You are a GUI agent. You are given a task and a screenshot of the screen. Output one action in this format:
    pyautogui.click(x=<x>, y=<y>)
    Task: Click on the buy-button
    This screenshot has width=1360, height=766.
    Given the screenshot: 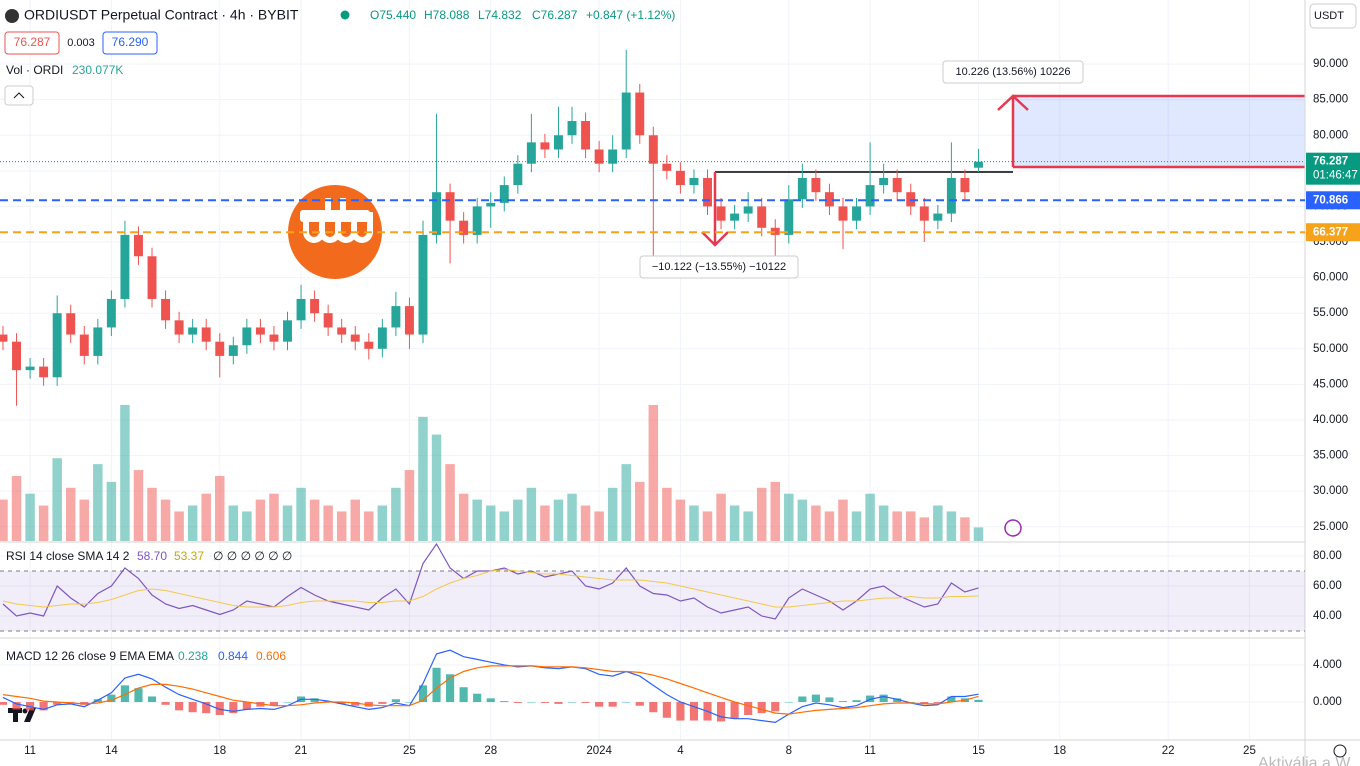 What is the action you would take?
    pyautogui.click(x=130, y=43)
    